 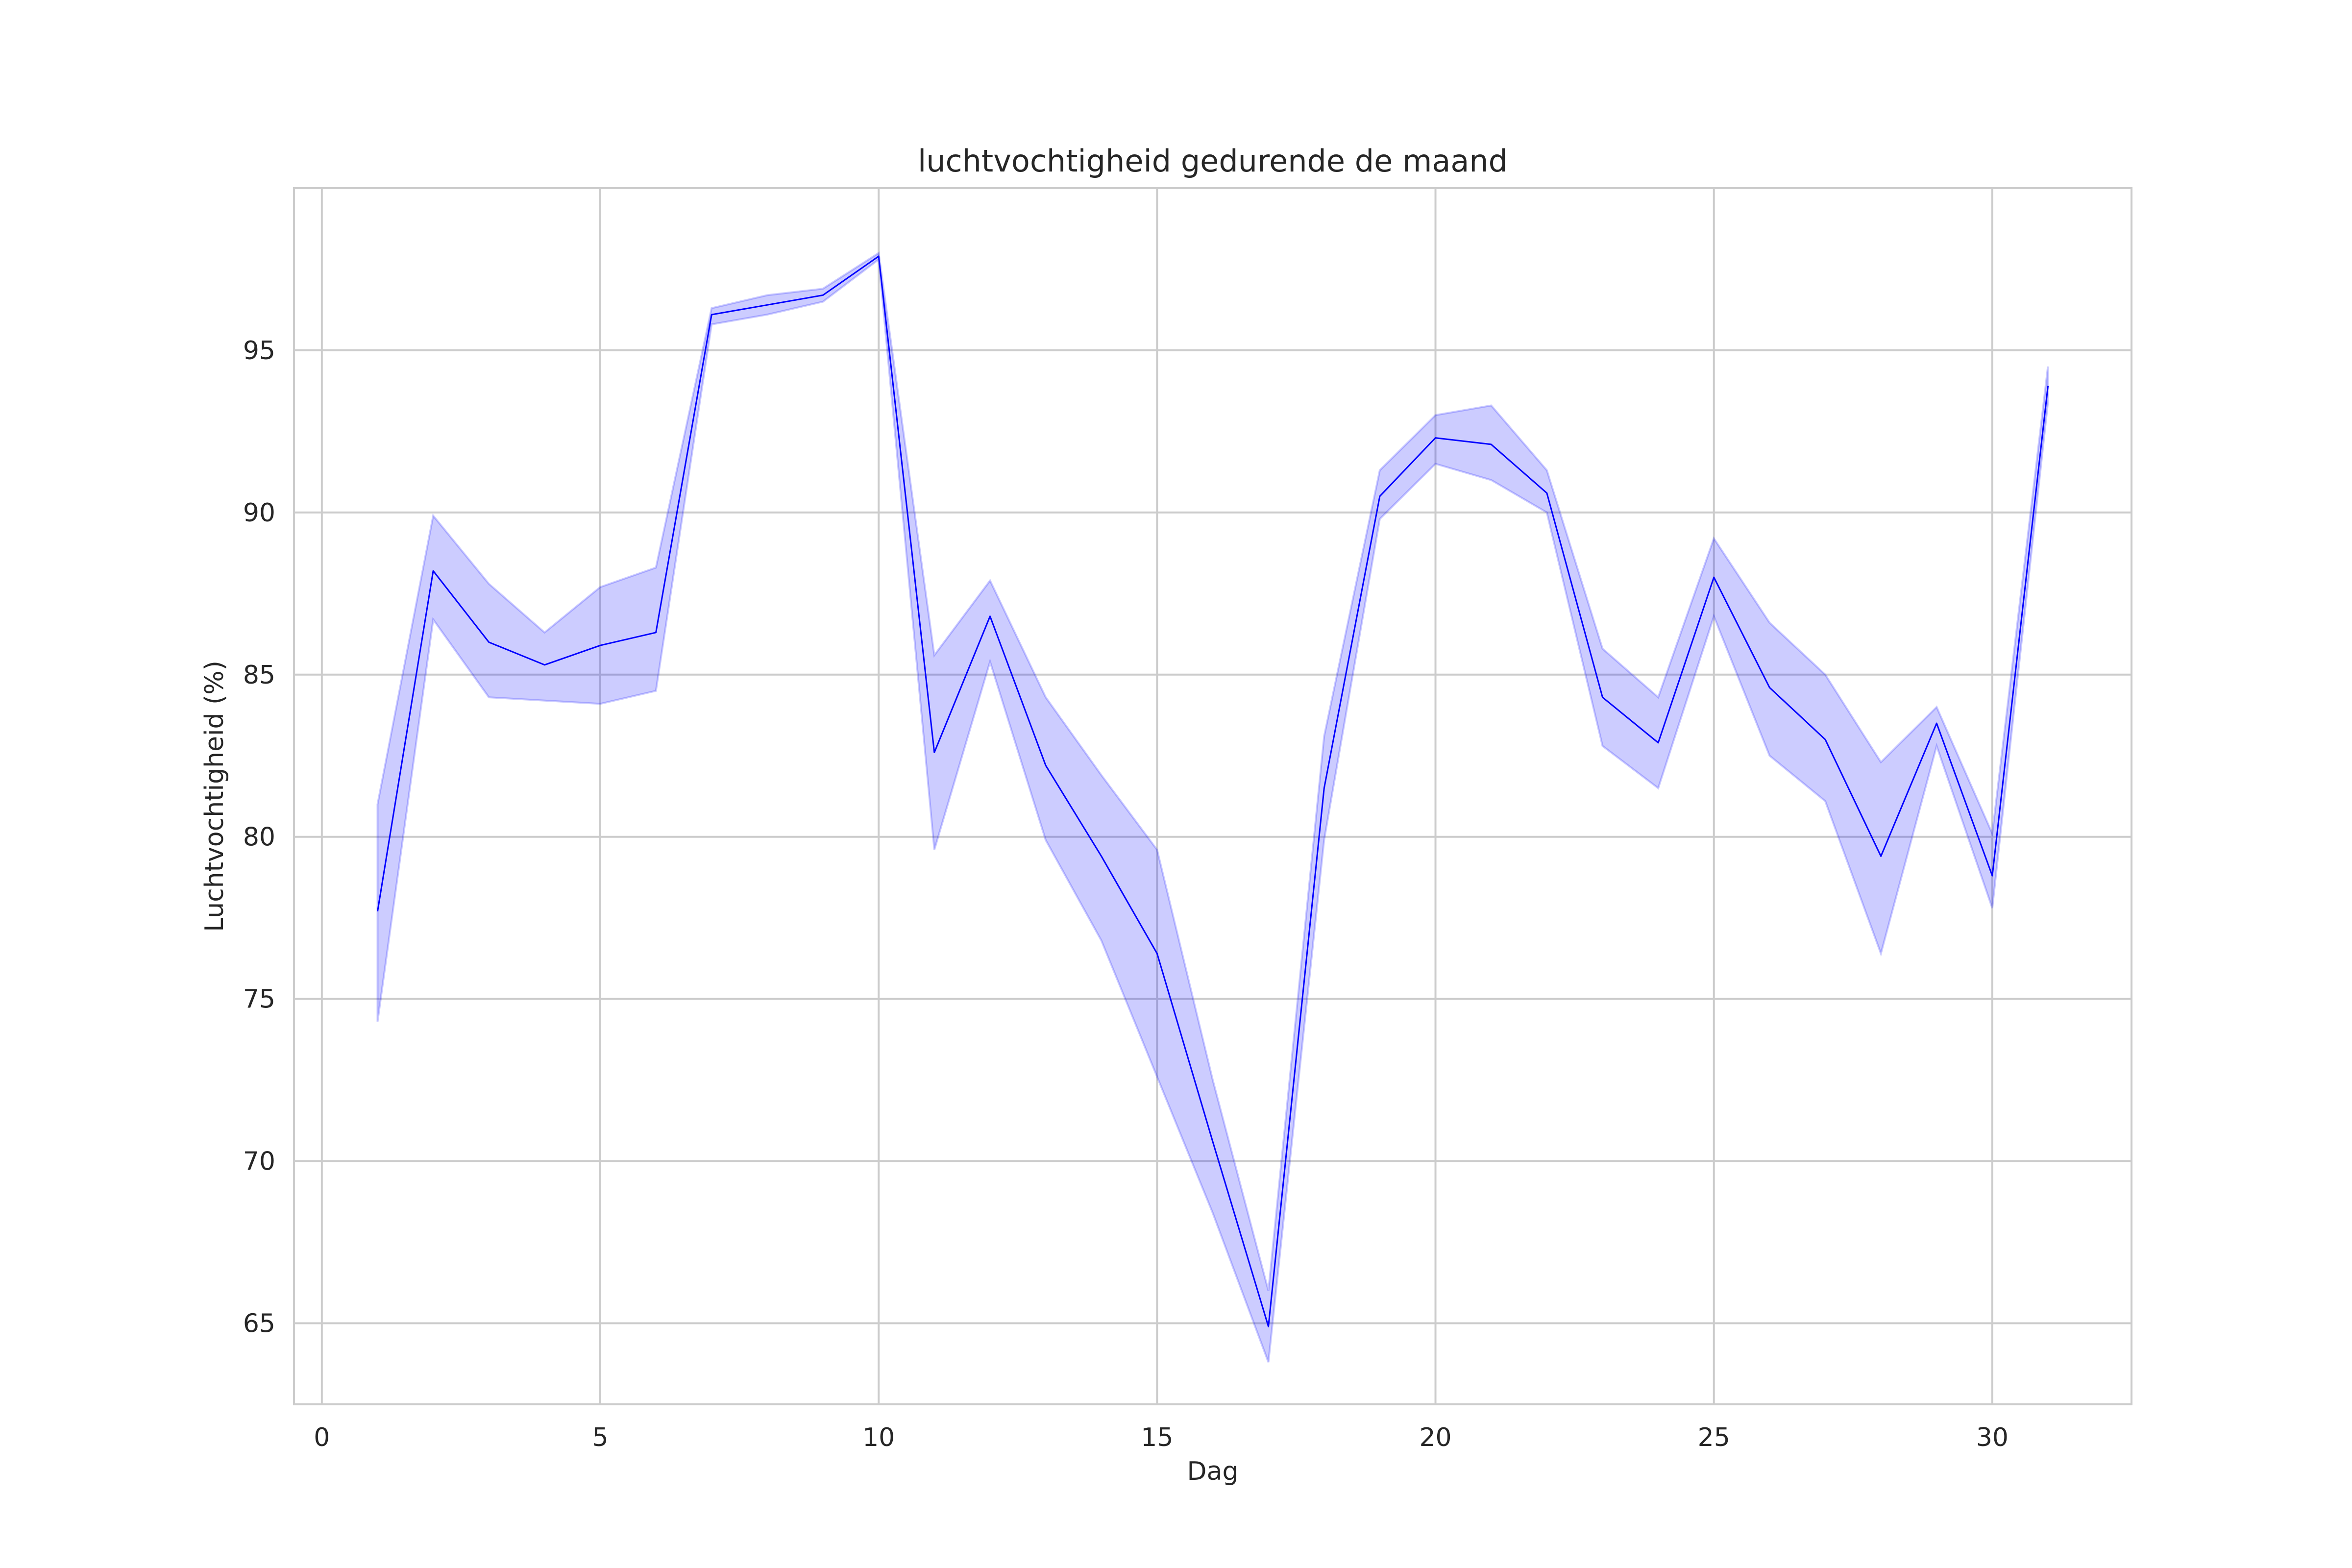 I want to click on chart-title: luchtvochtigheid gedurende de maand, so click(x=1213, y=161).